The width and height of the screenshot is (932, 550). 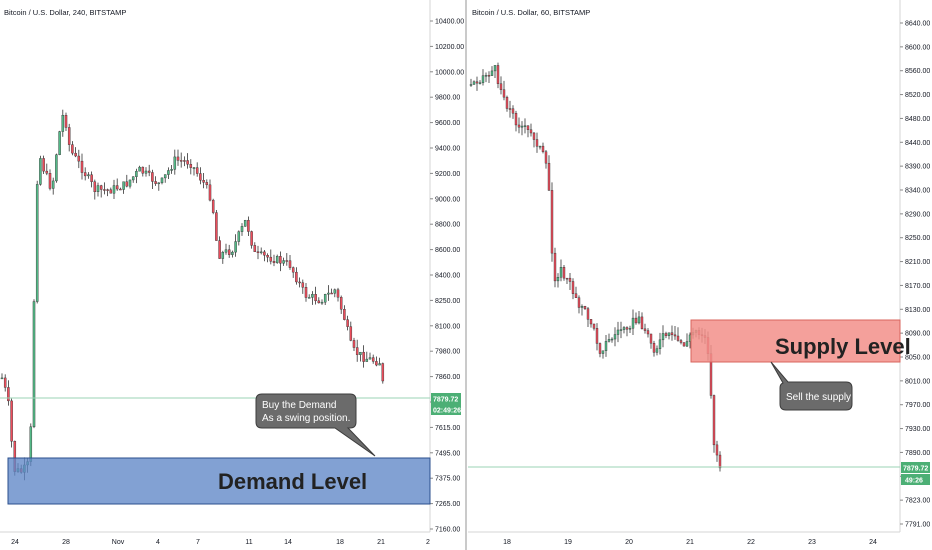 I want to click on y-tick-label: 8010.00, so click(x=917, y=381).